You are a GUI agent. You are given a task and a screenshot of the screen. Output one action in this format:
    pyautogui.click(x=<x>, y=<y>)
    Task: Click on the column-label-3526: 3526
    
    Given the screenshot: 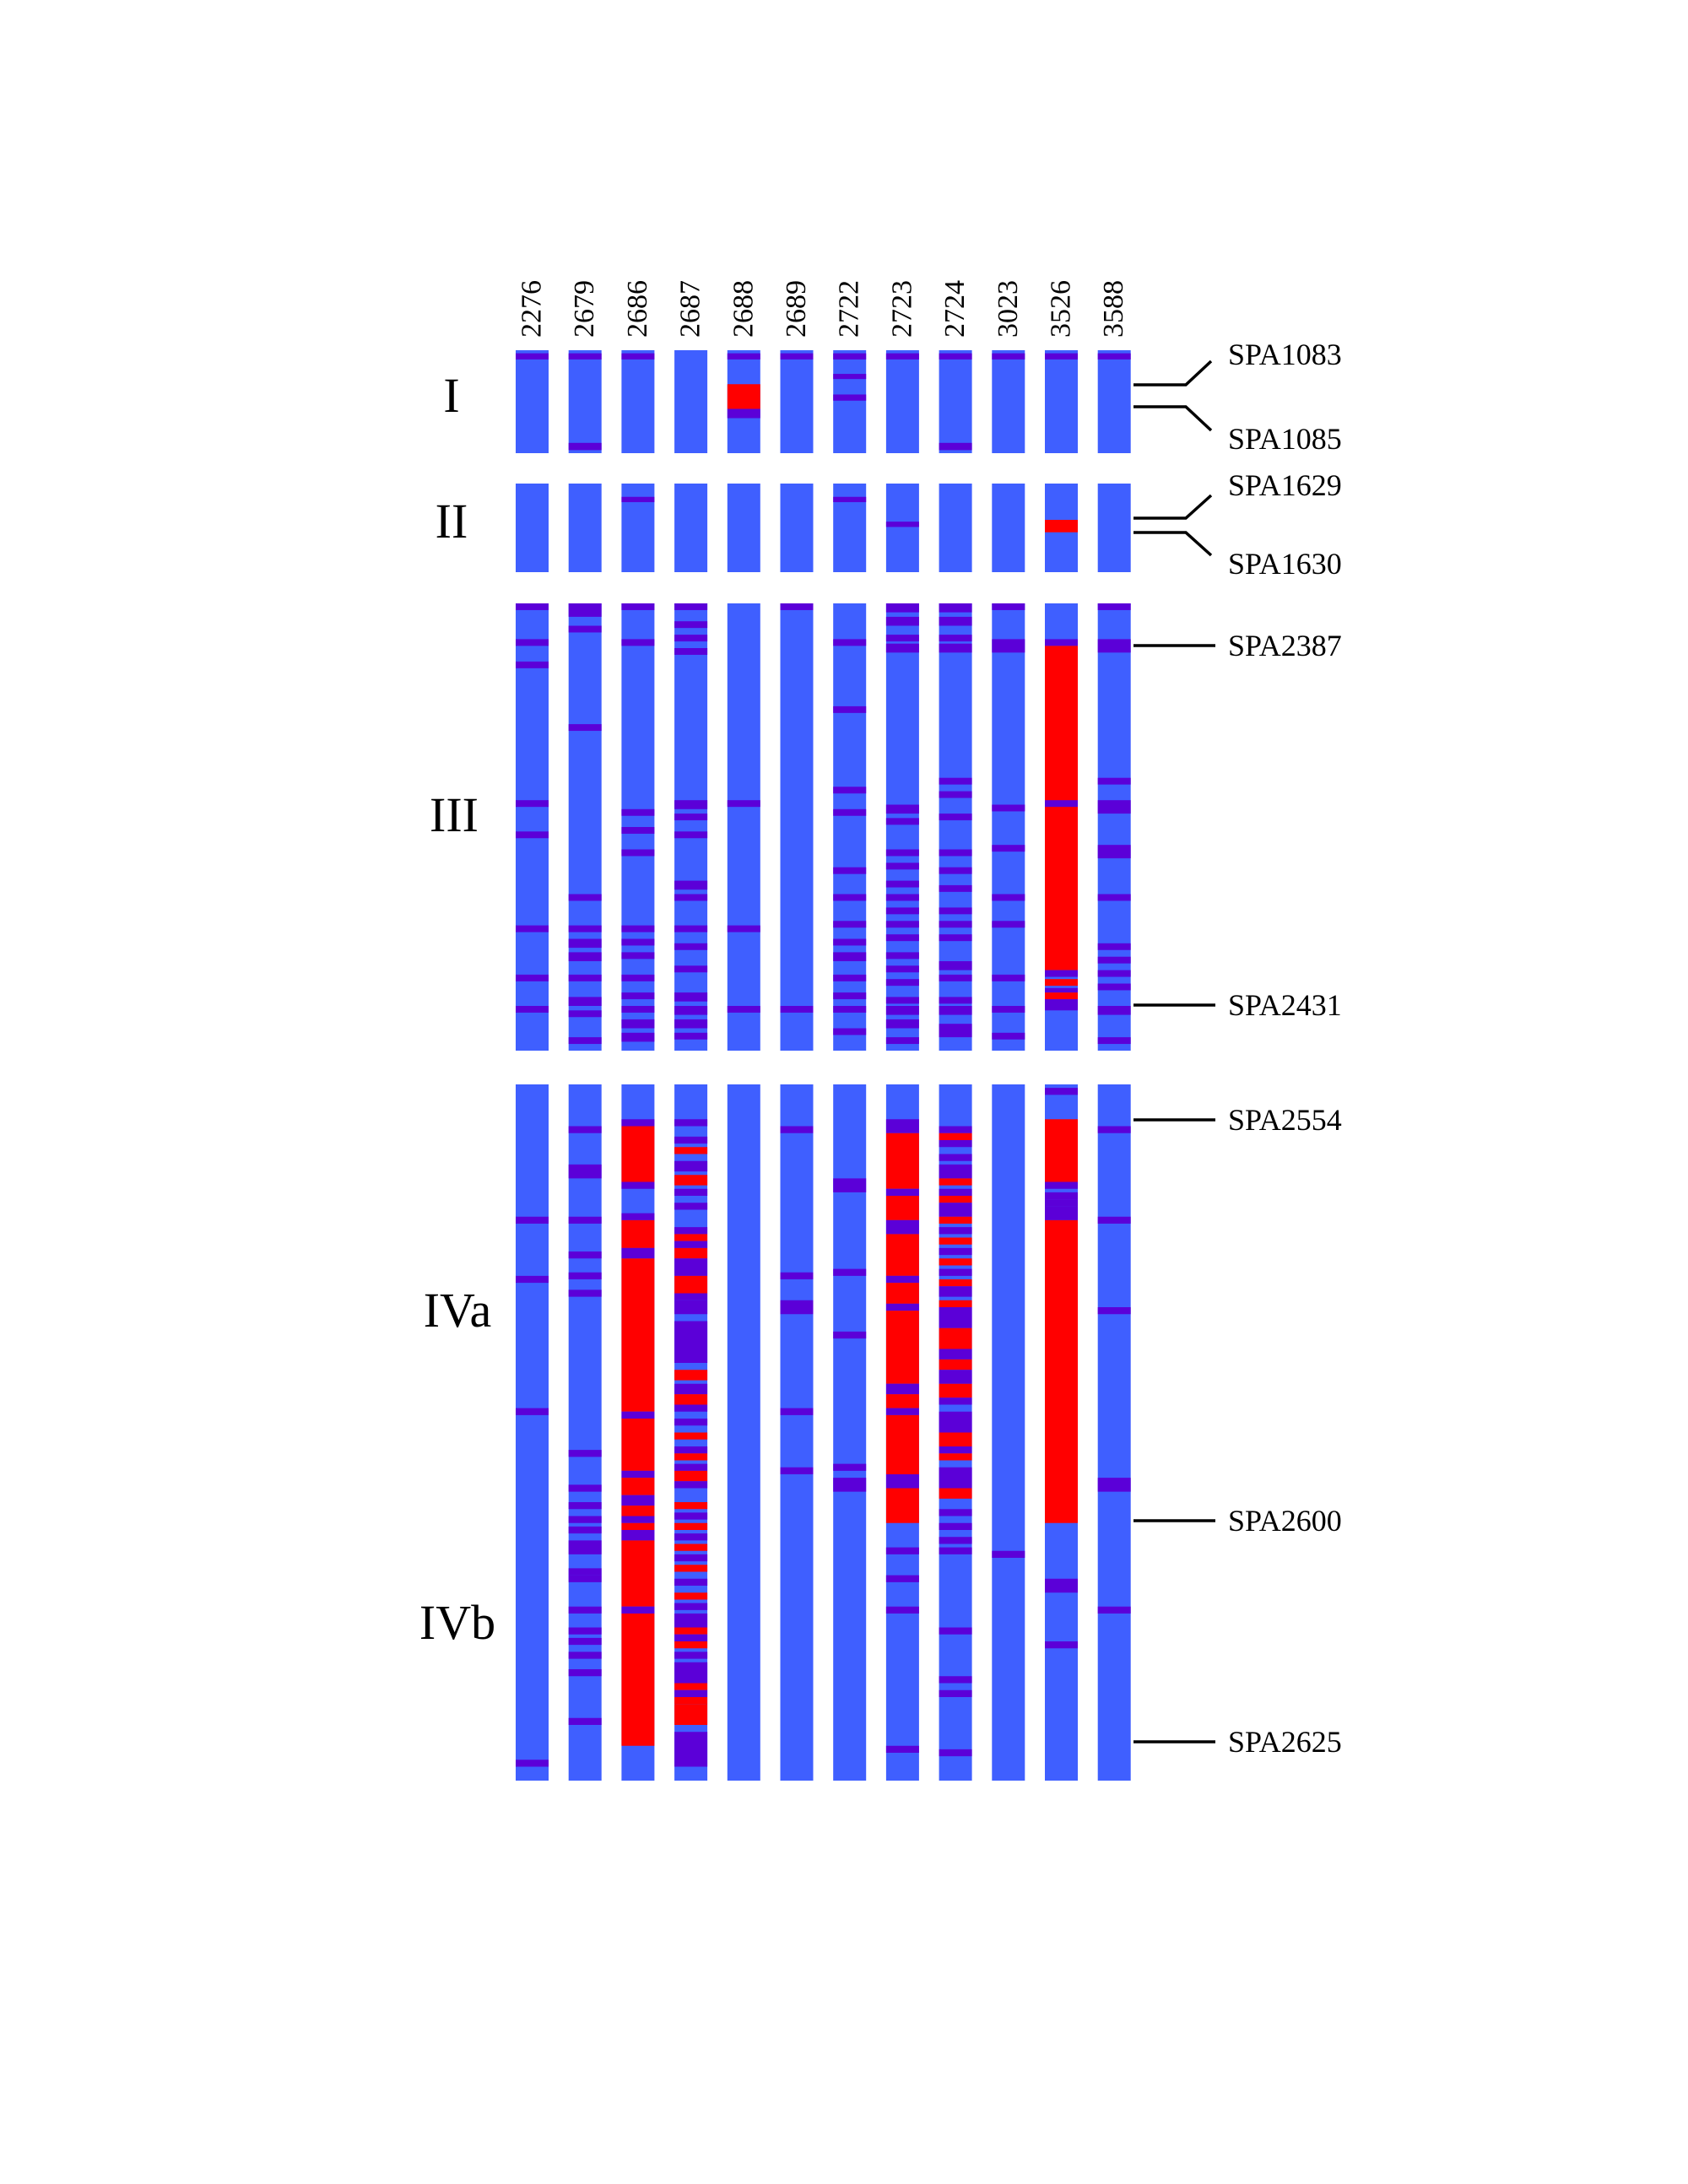 What is the action you would take?
    pyautogui.click(x=1061, y=309)
    